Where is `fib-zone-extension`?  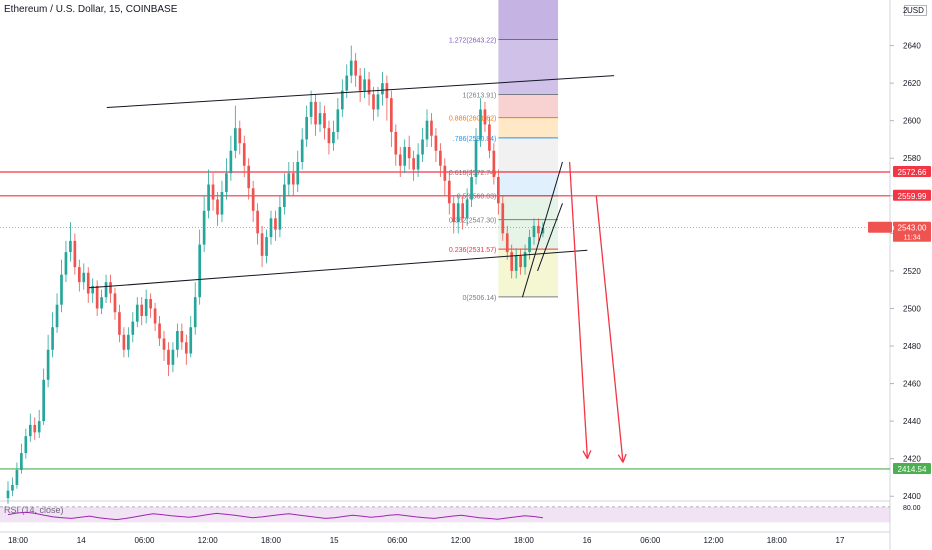
fib-zone-extension is located at coordinates (528, 20).